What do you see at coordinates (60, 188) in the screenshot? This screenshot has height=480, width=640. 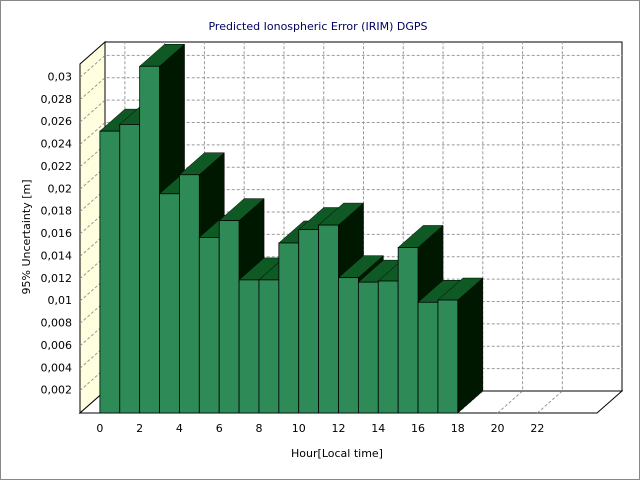 I see `y-tick-label: 0,02` at bounding box center [60, 188].